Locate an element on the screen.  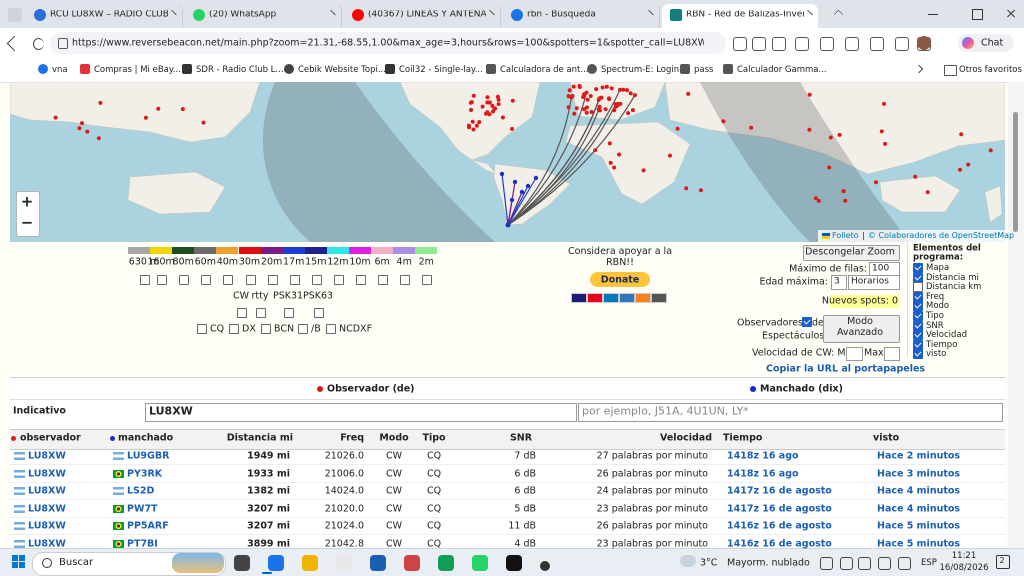
advanced-mode-button is located at coordinates (861, 329).